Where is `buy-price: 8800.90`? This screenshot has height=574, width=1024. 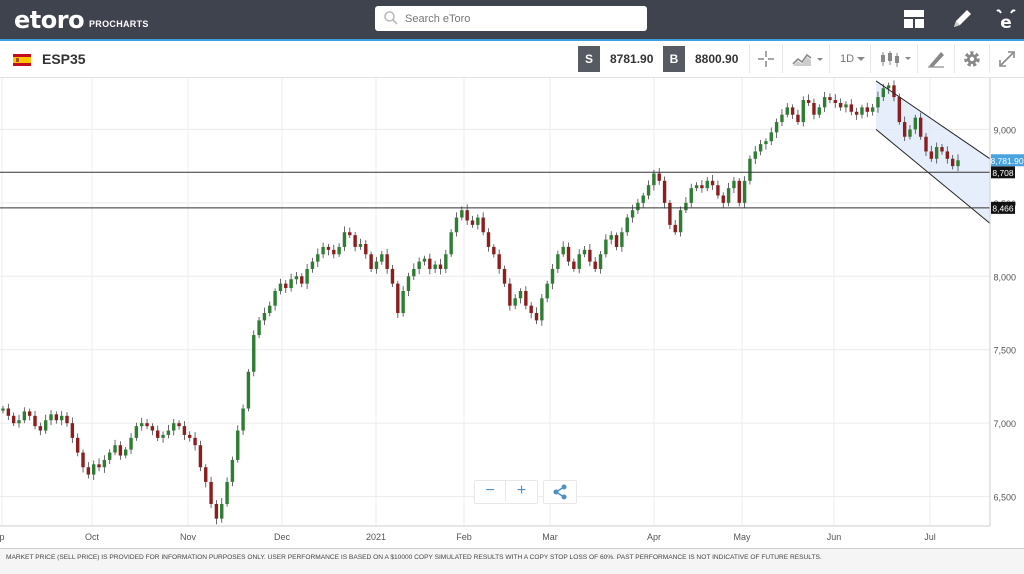
buy-price: 8800.90 is located at coordinates (717, 59).